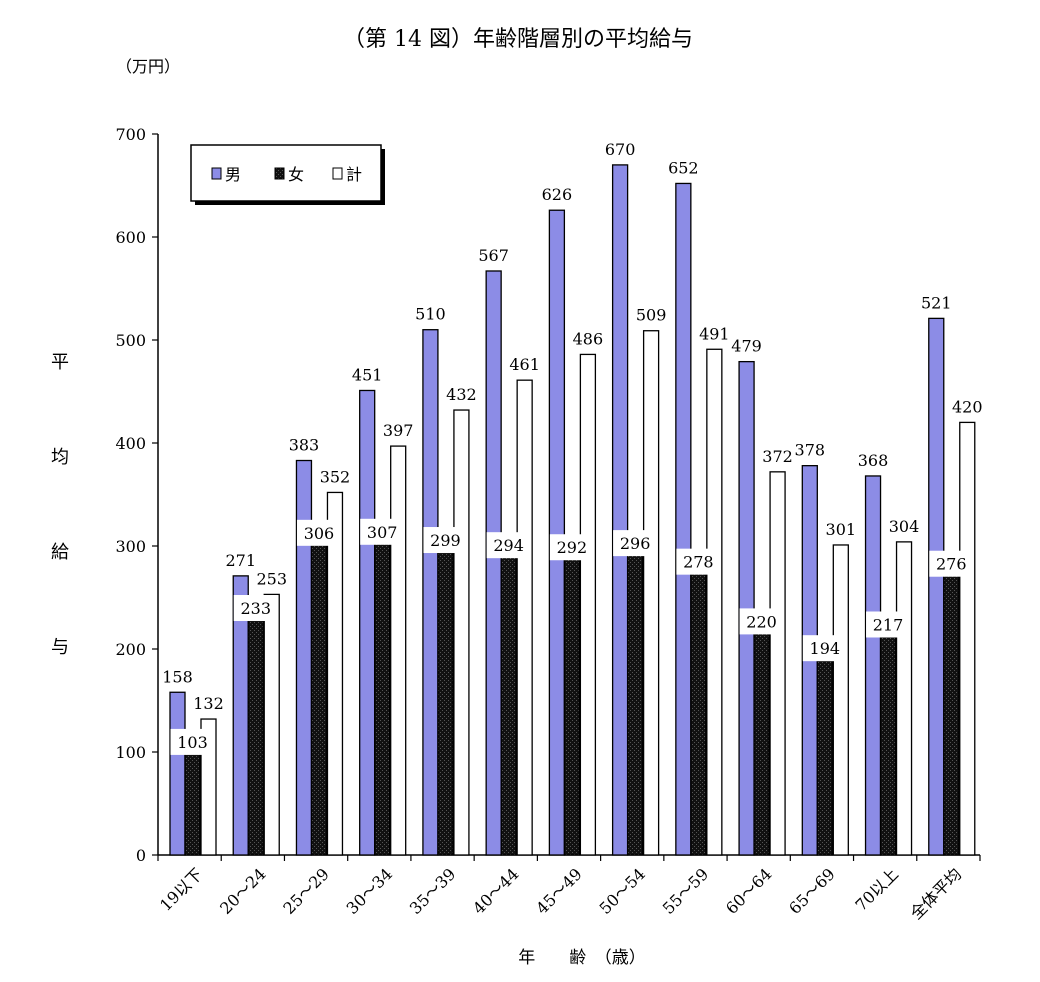 Image resolution: width=1040 pixels, height=982 pixels. I want to click on y-axis-label-char: 平, so click(60, 362).